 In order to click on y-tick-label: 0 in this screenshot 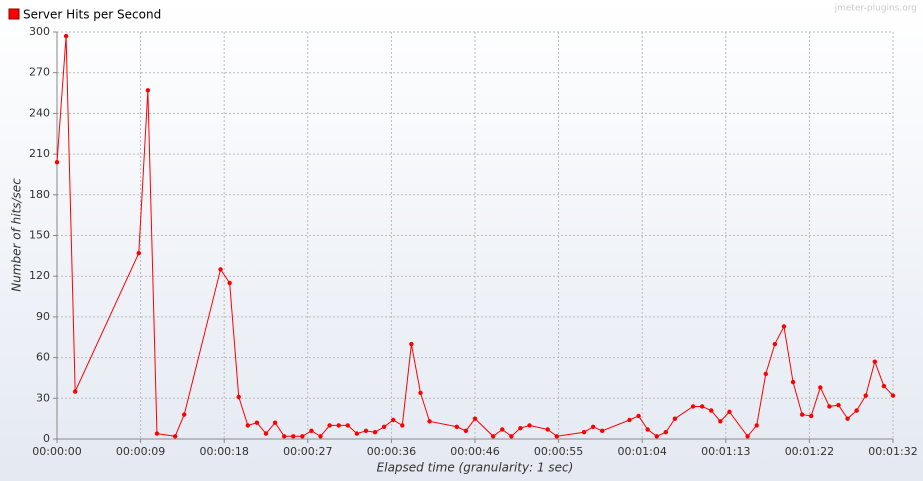, I will do `click(46, 438)`.